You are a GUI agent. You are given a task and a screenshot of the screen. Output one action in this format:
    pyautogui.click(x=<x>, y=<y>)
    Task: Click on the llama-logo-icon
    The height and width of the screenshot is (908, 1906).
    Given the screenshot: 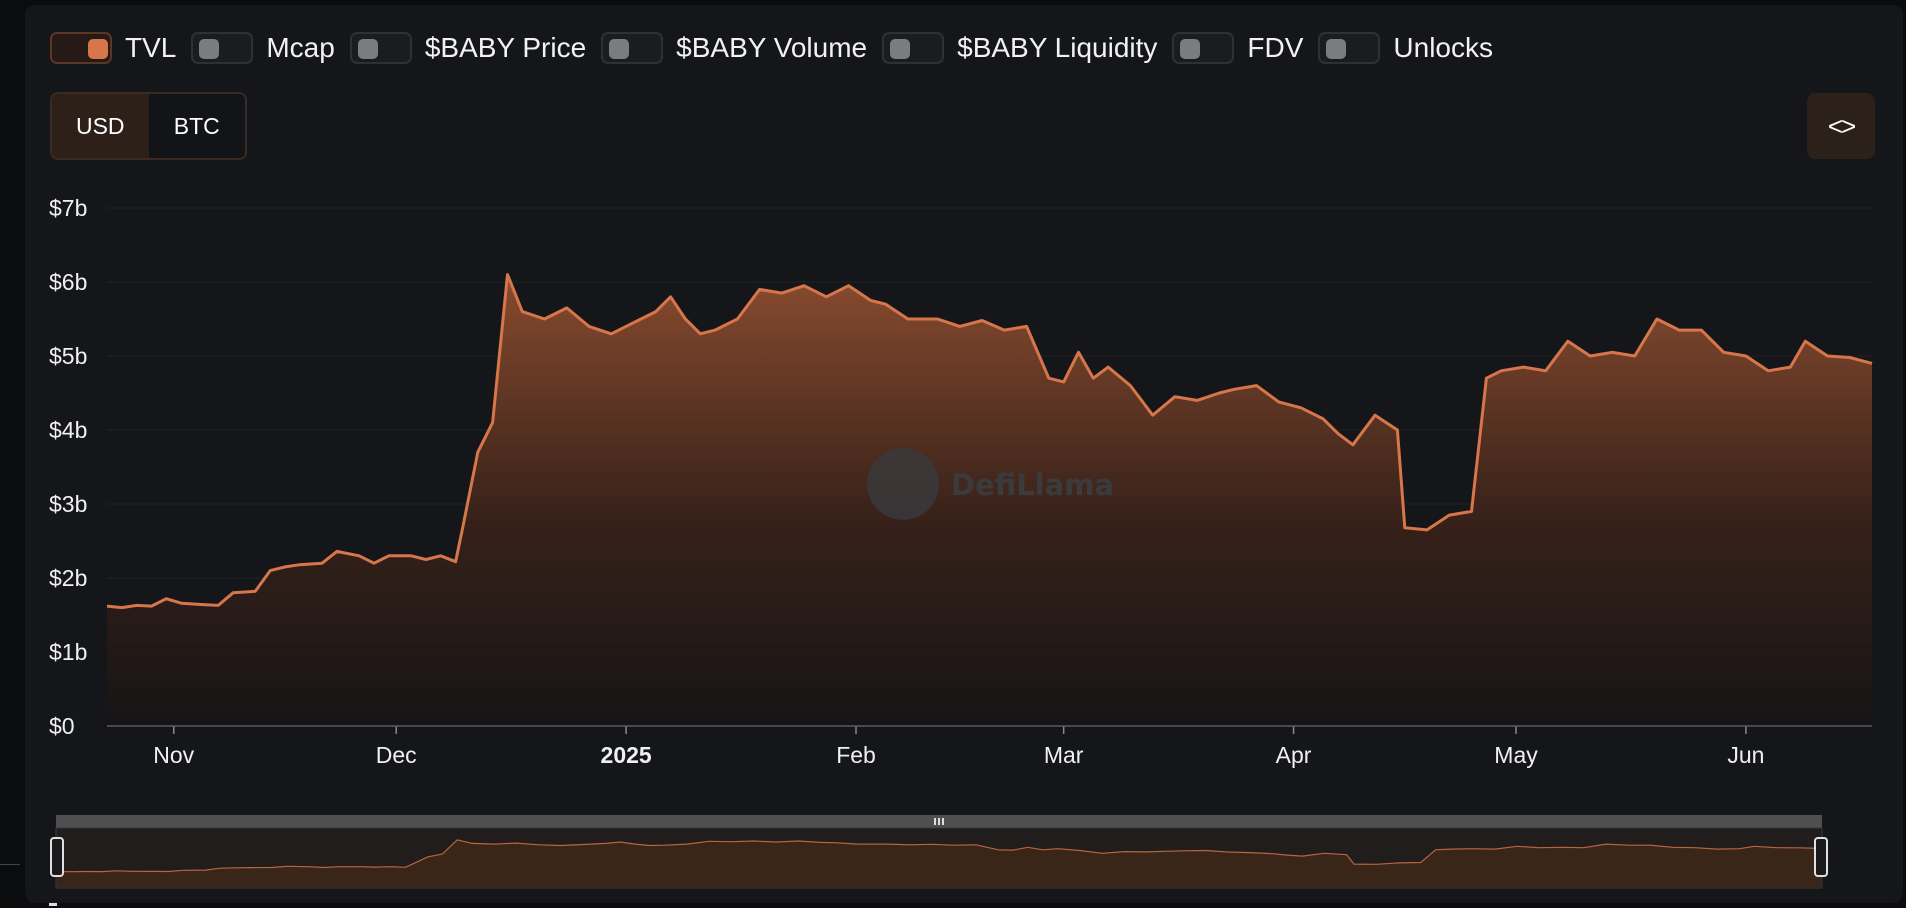 What is the action you would take?
    pyautogui.click(x=903, y=484)
    